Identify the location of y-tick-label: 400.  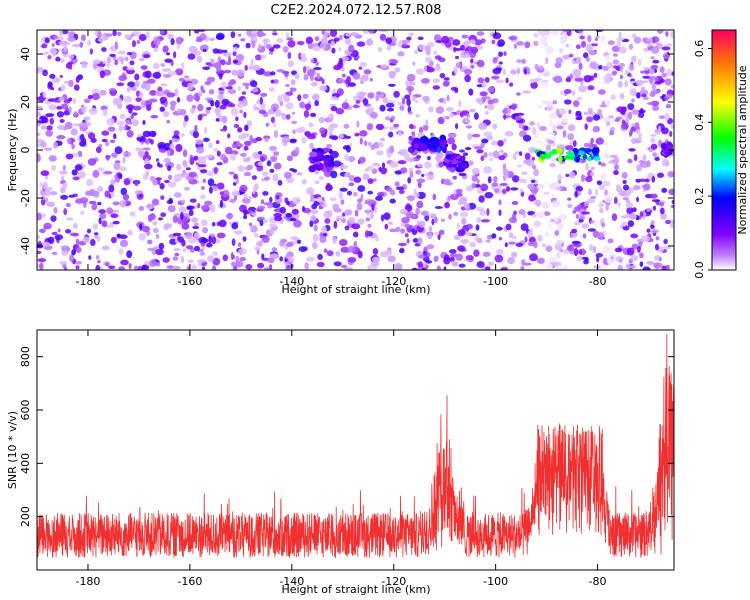
(25, 463).